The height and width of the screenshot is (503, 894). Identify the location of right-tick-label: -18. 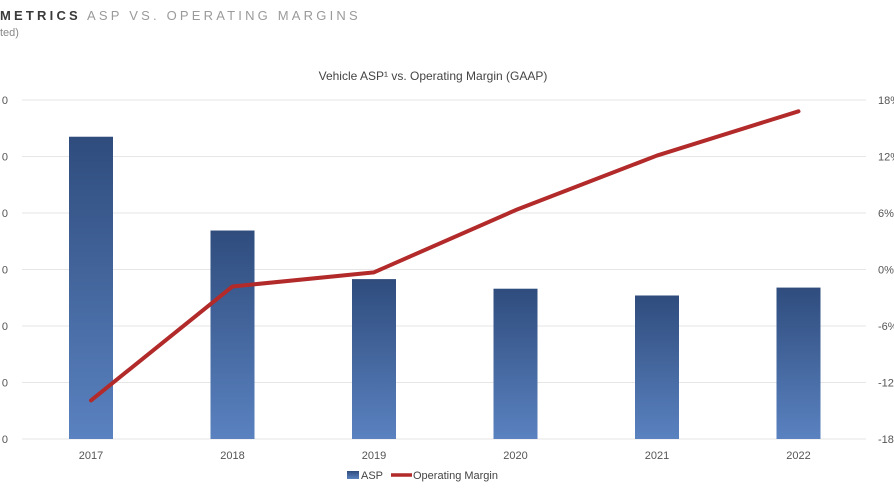
(886, 440).